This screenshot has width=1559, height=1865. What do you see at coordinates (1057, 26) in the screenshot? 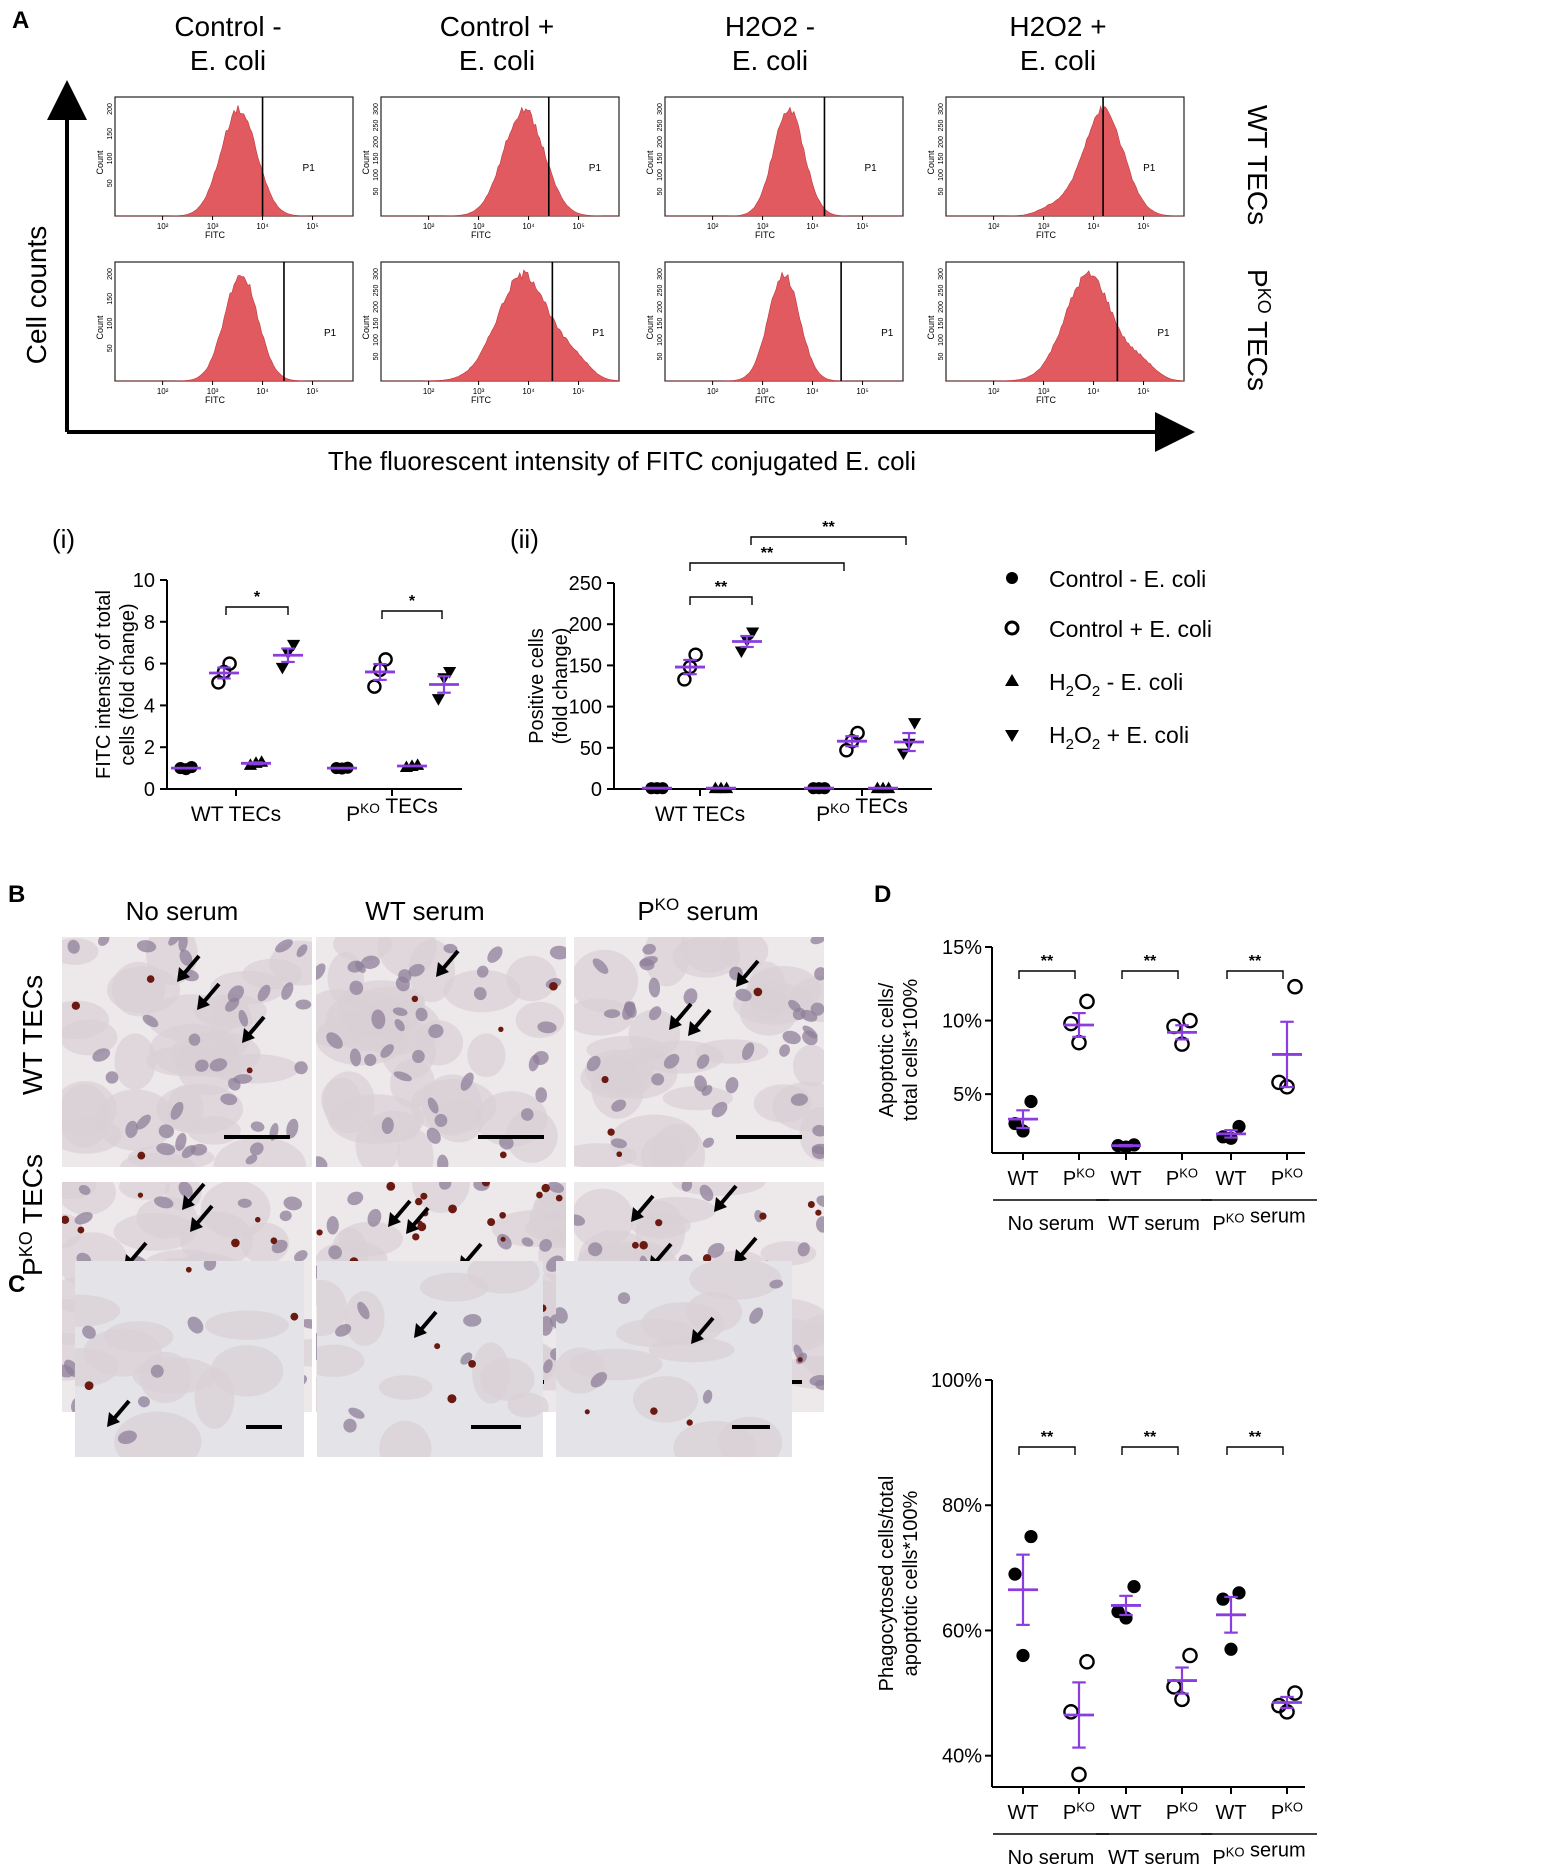
I see `colA-header-4-line1: H2O2 +` at bounding box center [1057, 26].